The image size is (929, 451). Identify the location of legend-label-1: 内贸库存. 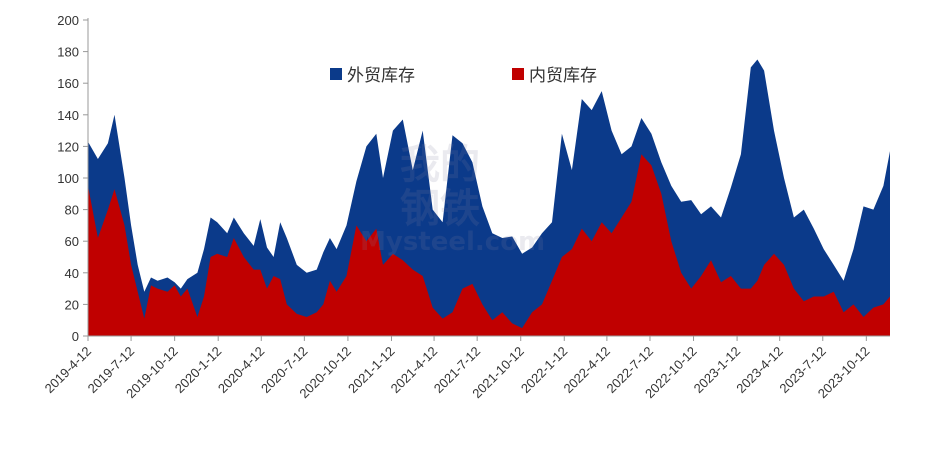
(563, 76).